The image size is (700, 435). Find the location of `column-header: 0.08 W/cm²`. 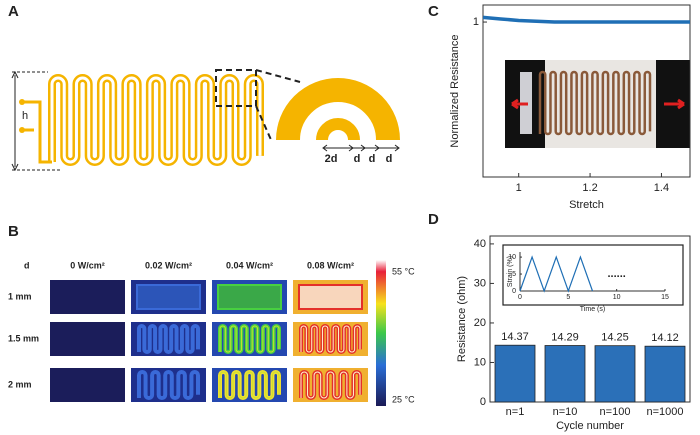

column-header: 0.08 W/cm² is located at coordinates (330, 265).